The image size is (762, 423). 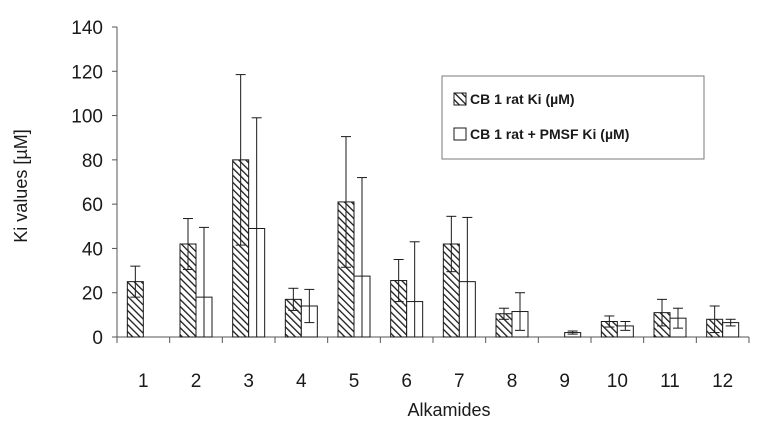 What do you see at coordinates (549, 134) in the screenshot?
I see `legend-label-cb1-rat-pmsf: CB 1 rat + PMSF Ki (µM)` at bounding box center [549, 134].